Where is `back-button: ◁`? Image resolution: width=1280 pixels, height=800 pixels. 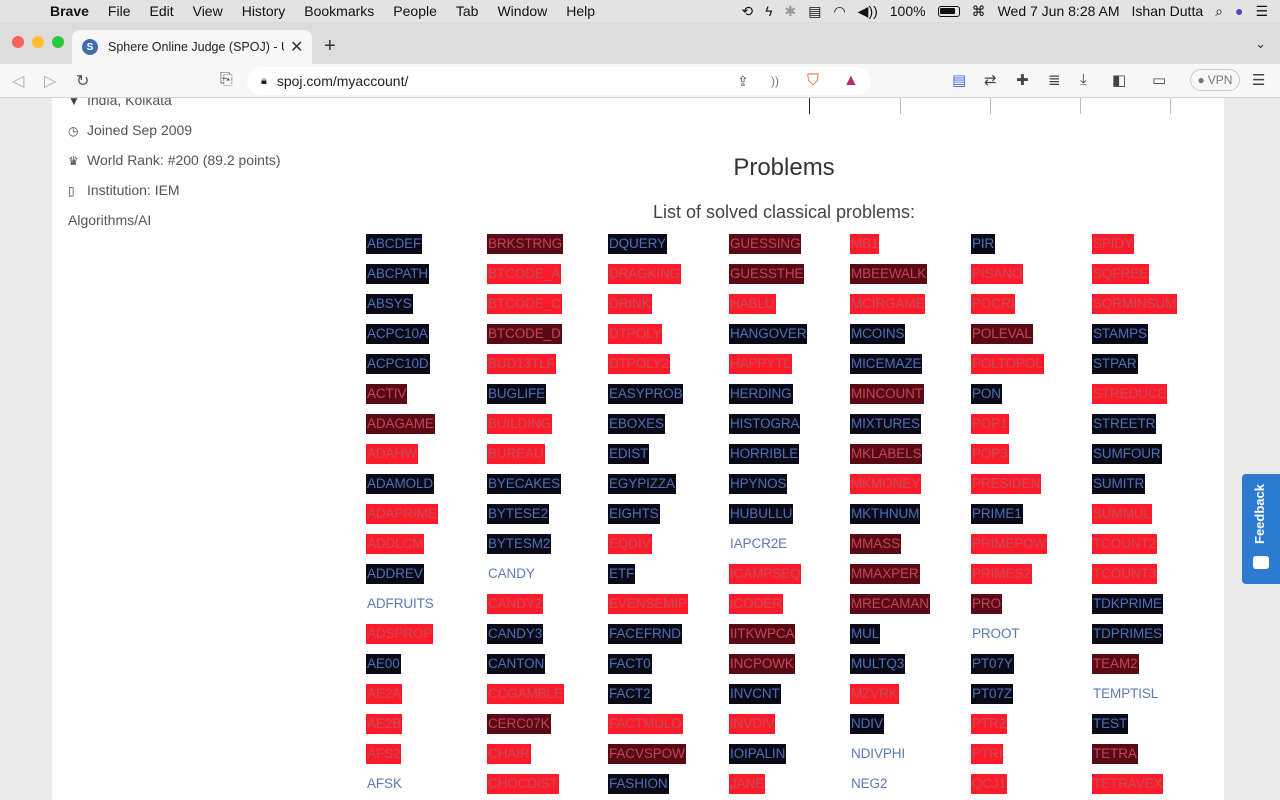
back-button: ◁ is located at coordinates (18, 81).